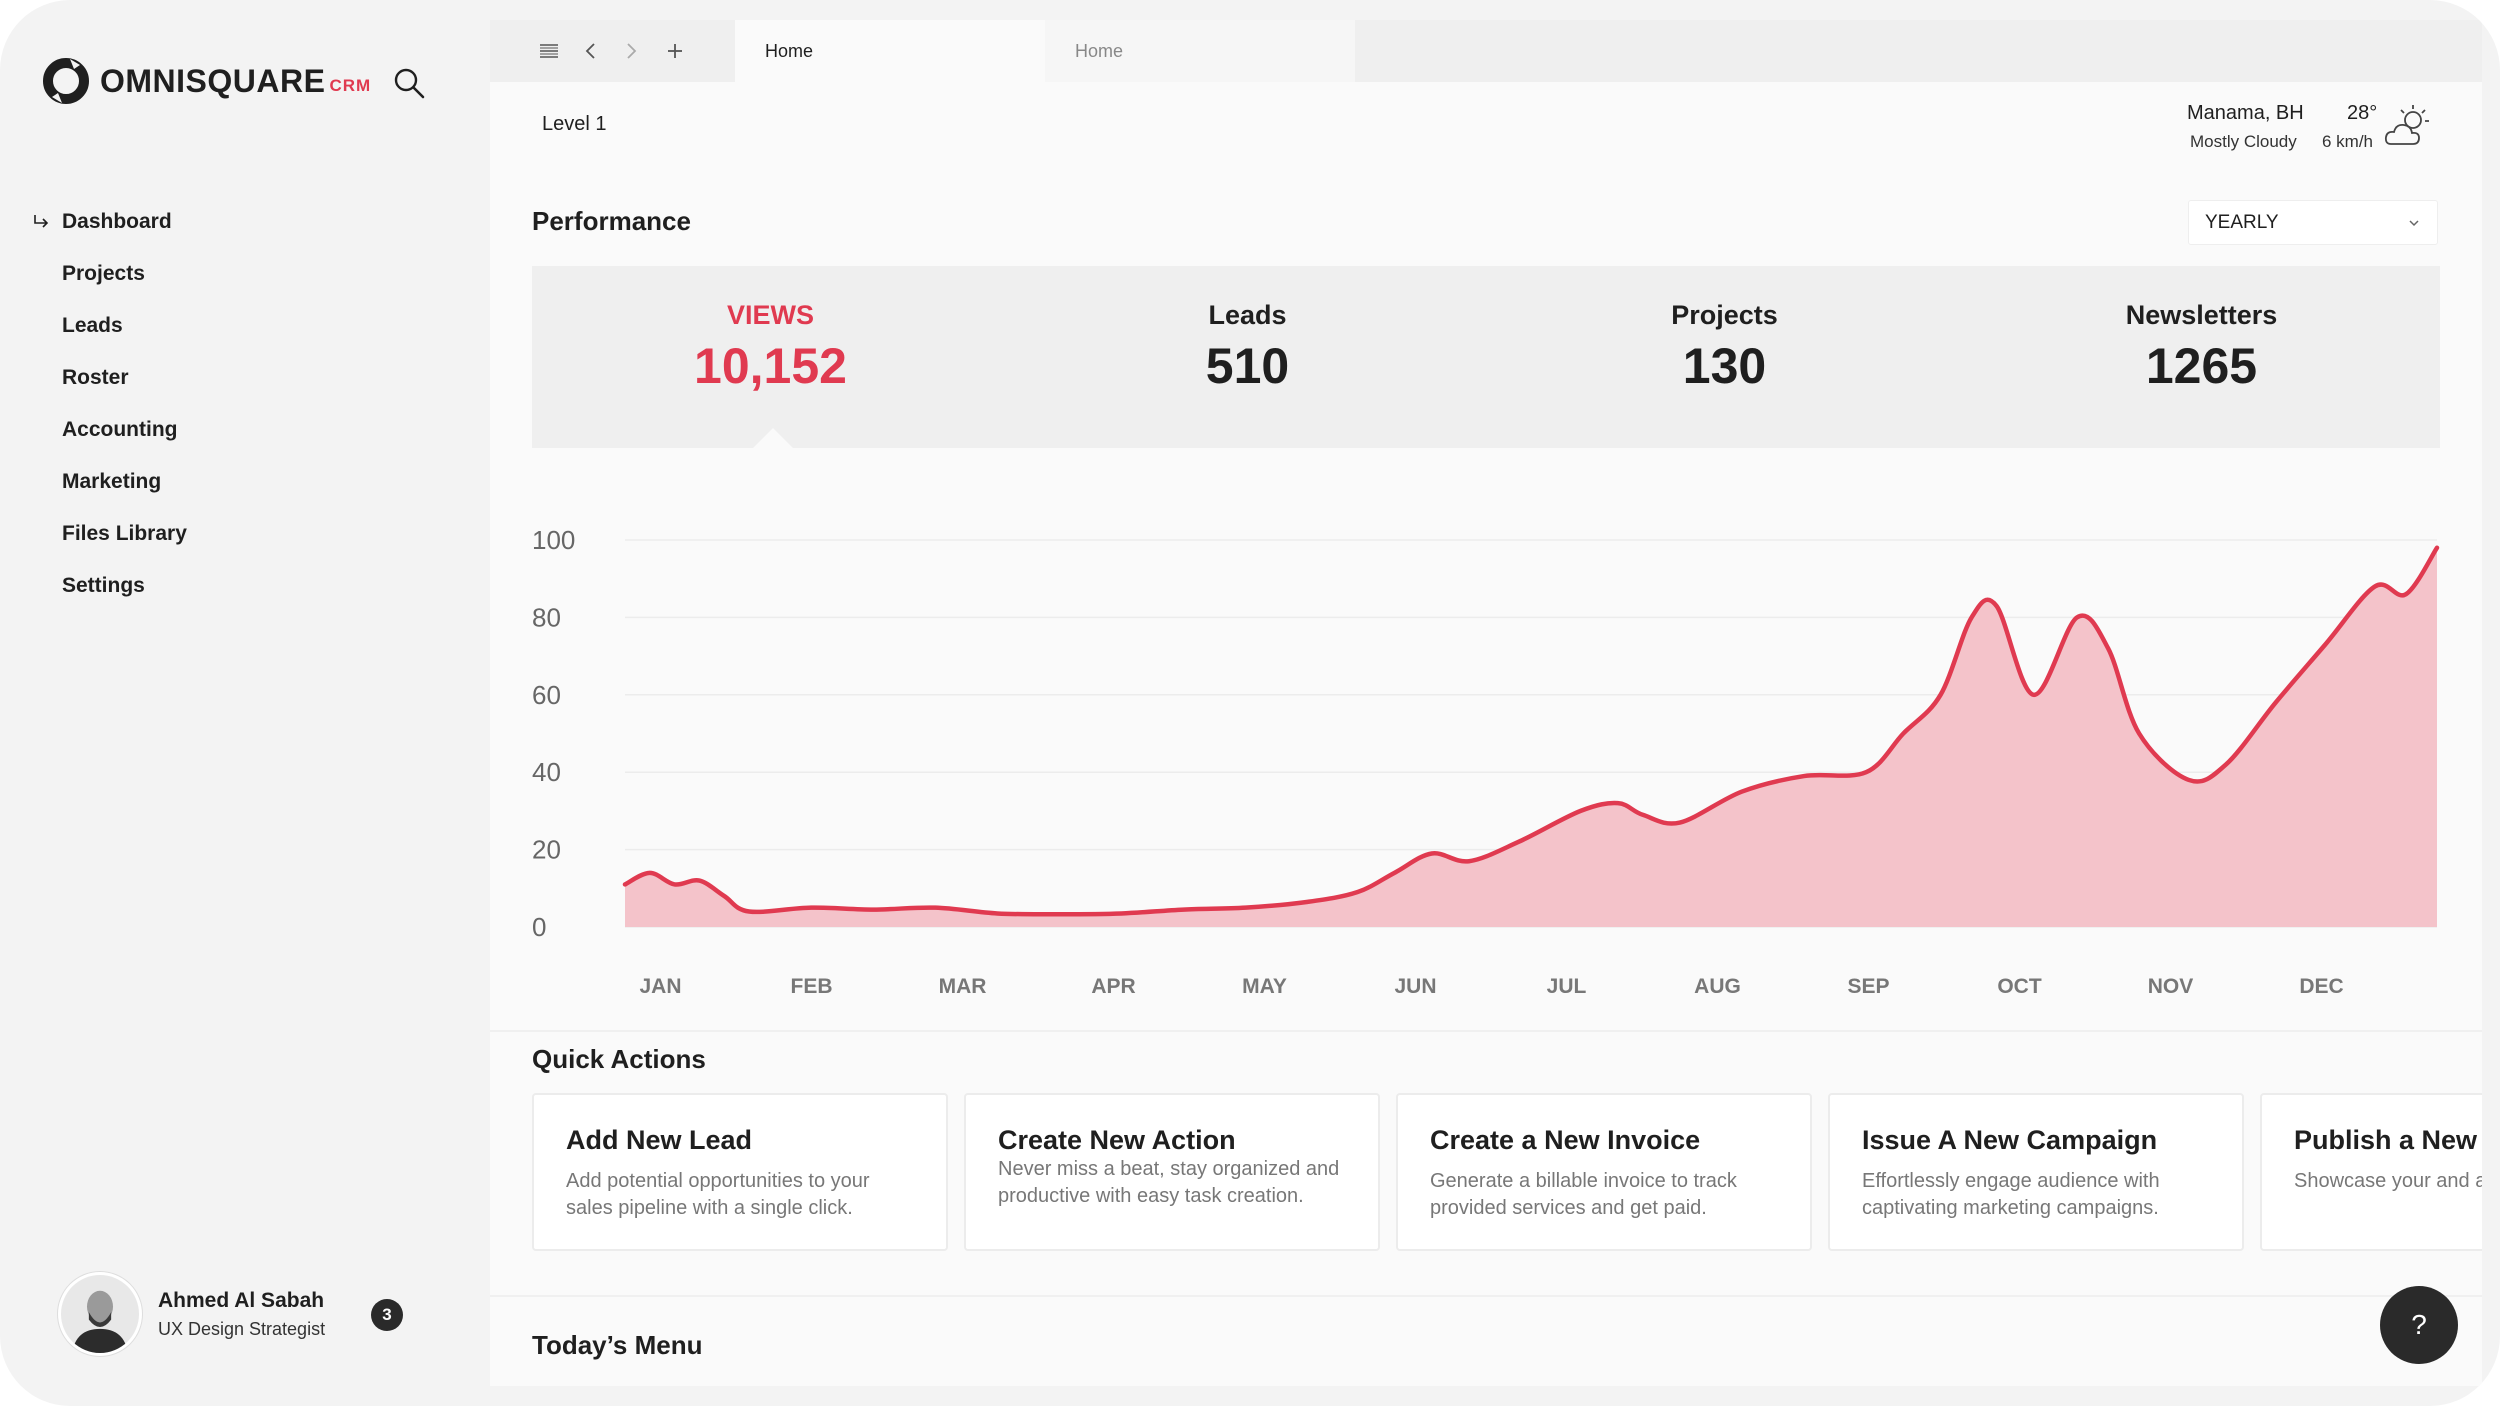  What do you see at coordinates (591, 51) in the screenshot?
I see `back-arrow-icon` at bounding box center [591, 51].